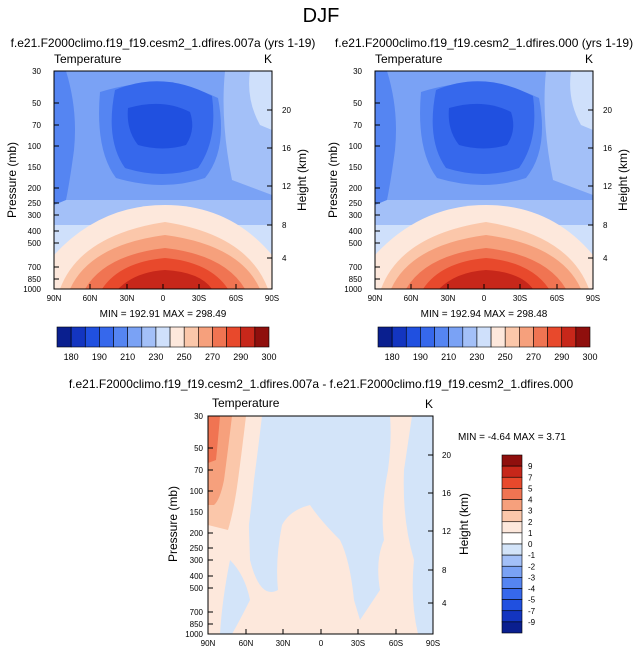 The height and width of the screenshot is (658, 643). I want to click on panel1-stats: MIN = 192.91 MAX = 298.49, so click(163, 314).